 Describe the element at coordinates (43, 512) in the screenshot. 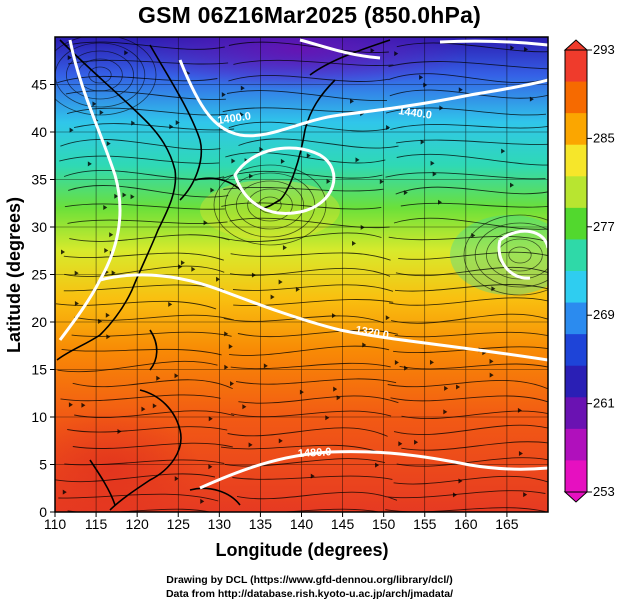

I see `y-tick-label: 0` at that location.